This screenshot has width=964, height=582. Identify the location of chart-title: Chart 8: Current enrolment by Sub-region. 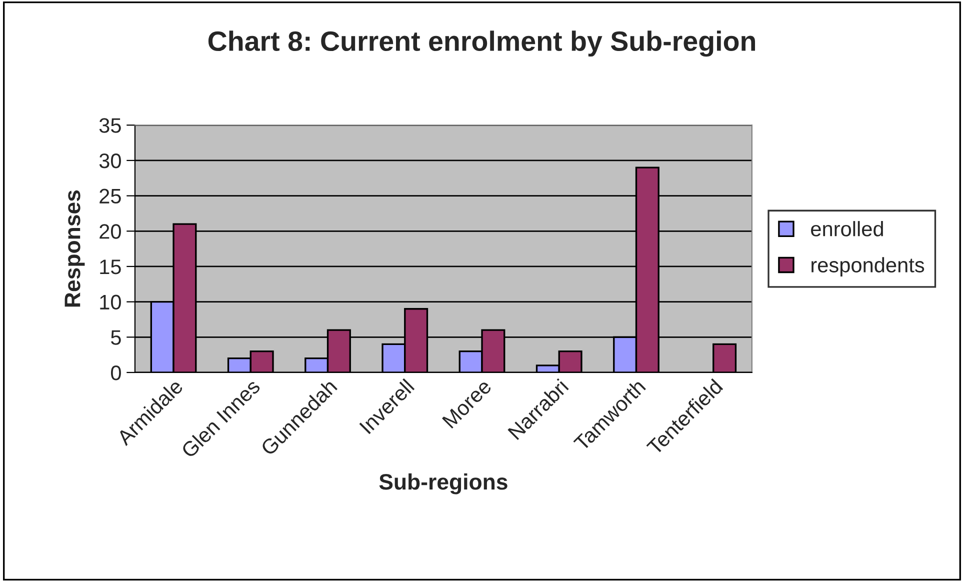
(482, 43).